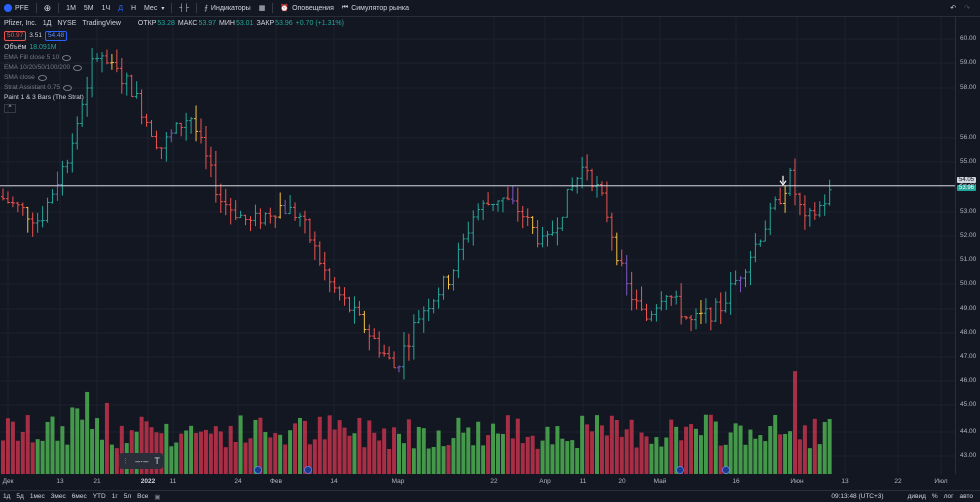 The height and width of the screenshot is (502, 980). What do you see at coordinates (20, 496) in the screenshot?
I see `range-5d: 5д` at bounding box center [20, 496].